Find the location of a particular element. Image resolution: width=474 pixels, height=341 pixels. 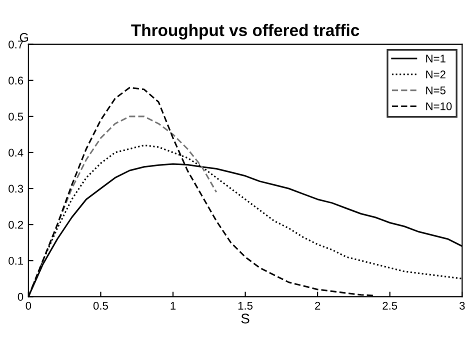

y-tick-label: 0.3 is located at coordinates (16, 188).